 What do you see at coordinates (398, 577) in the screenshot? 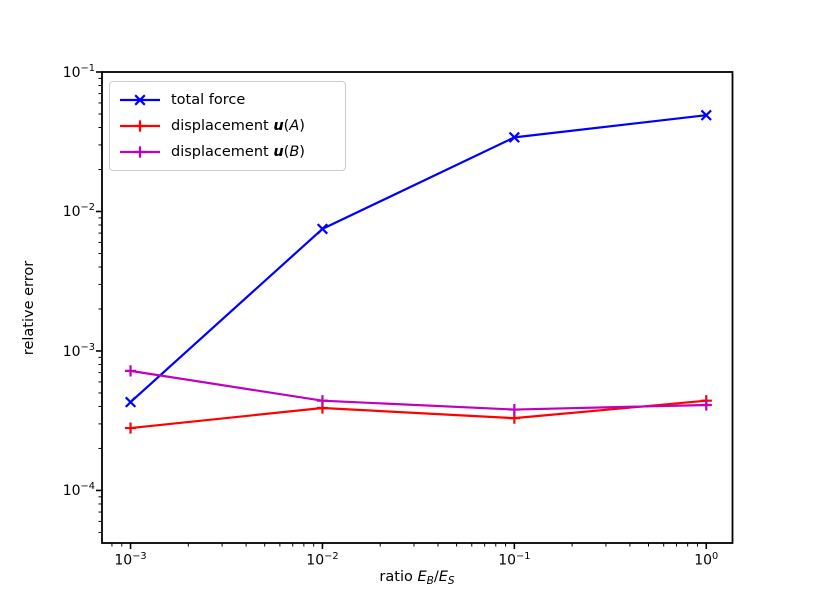
I see `x-axis-label-part: ratio` at bounding box center [398, 577].